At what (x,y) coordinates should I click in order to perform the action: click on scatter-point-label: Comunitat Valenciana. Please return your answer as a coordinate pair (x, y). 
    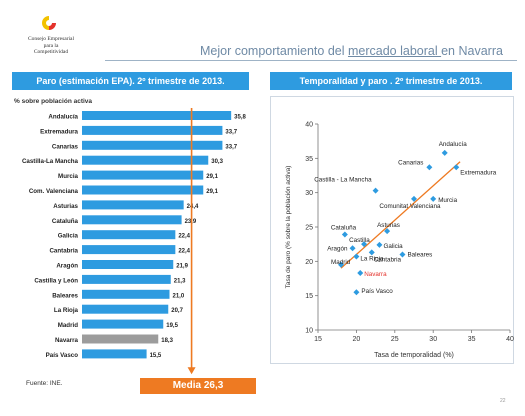
    Looking at the image, I should click on (410, 206).